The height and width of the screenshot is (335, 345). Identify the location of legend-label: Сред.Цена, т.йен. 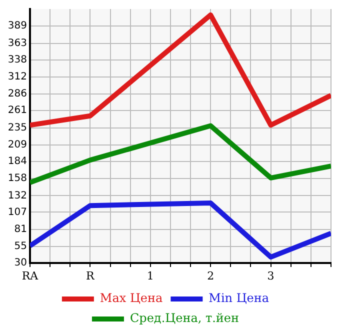
(185, 318).